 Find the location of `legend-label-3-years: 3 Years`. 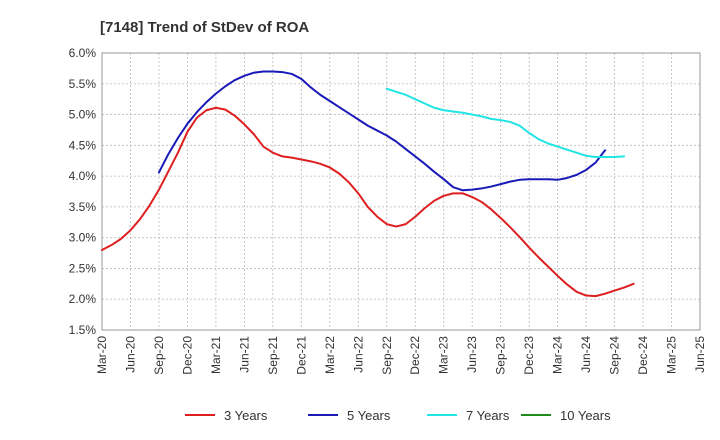

legend-label-3-years: 3 Years is located at coordinates (246, 415).